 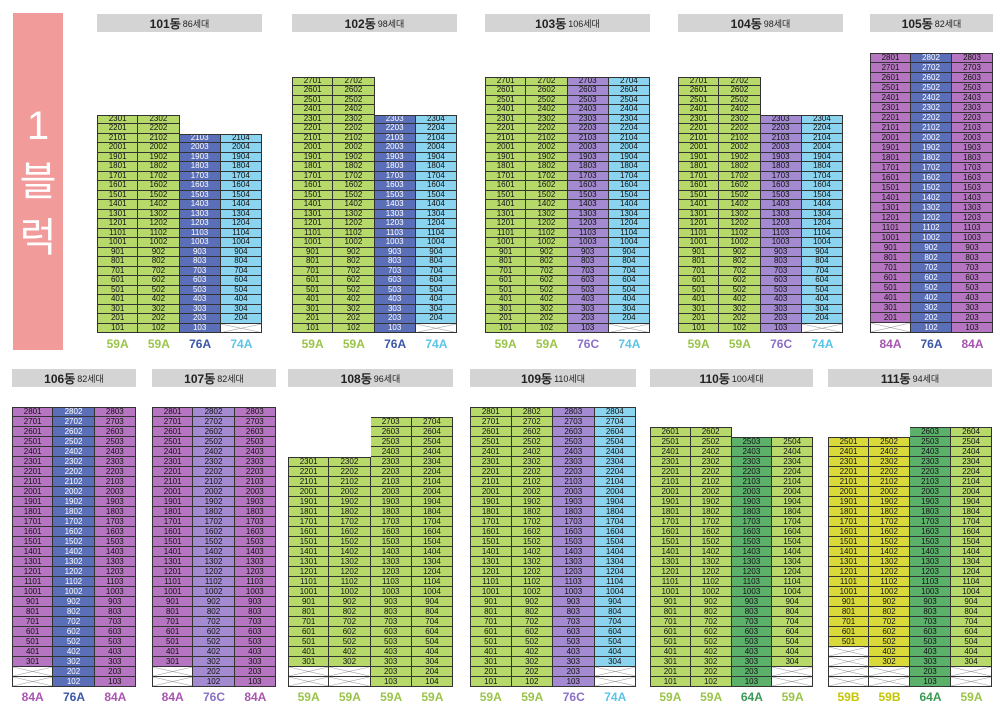 I want to click on unit-cell: 2202, so click(x=889, y=472).